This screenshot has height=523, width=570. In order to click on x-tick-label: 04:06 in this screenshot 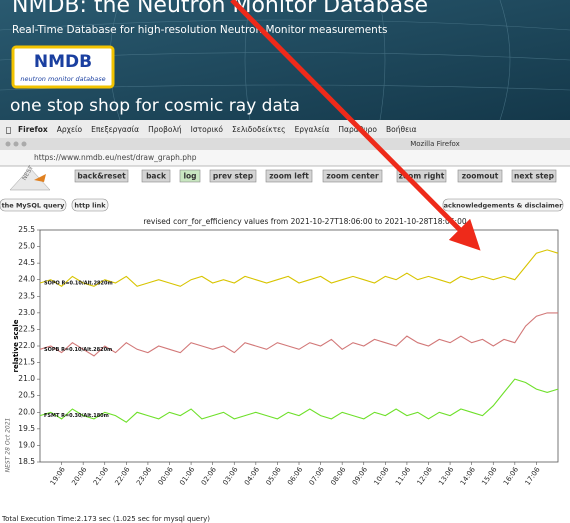, I will do `click(252, 476)`.